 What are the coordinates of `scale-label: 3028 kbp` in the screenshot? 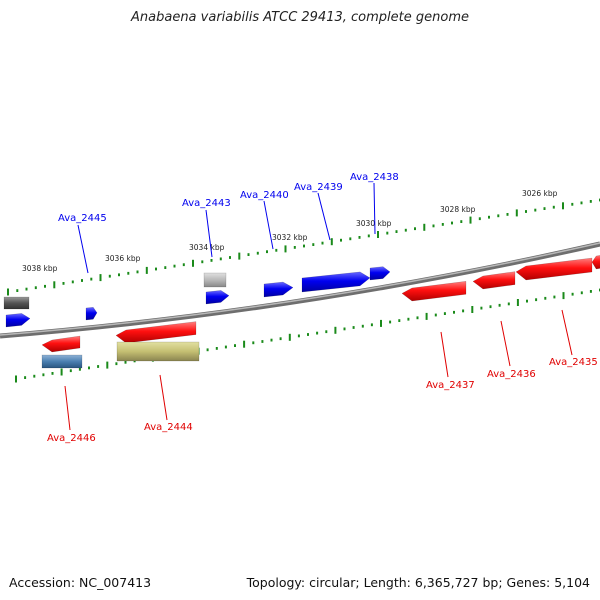 It's located at (458, 209).